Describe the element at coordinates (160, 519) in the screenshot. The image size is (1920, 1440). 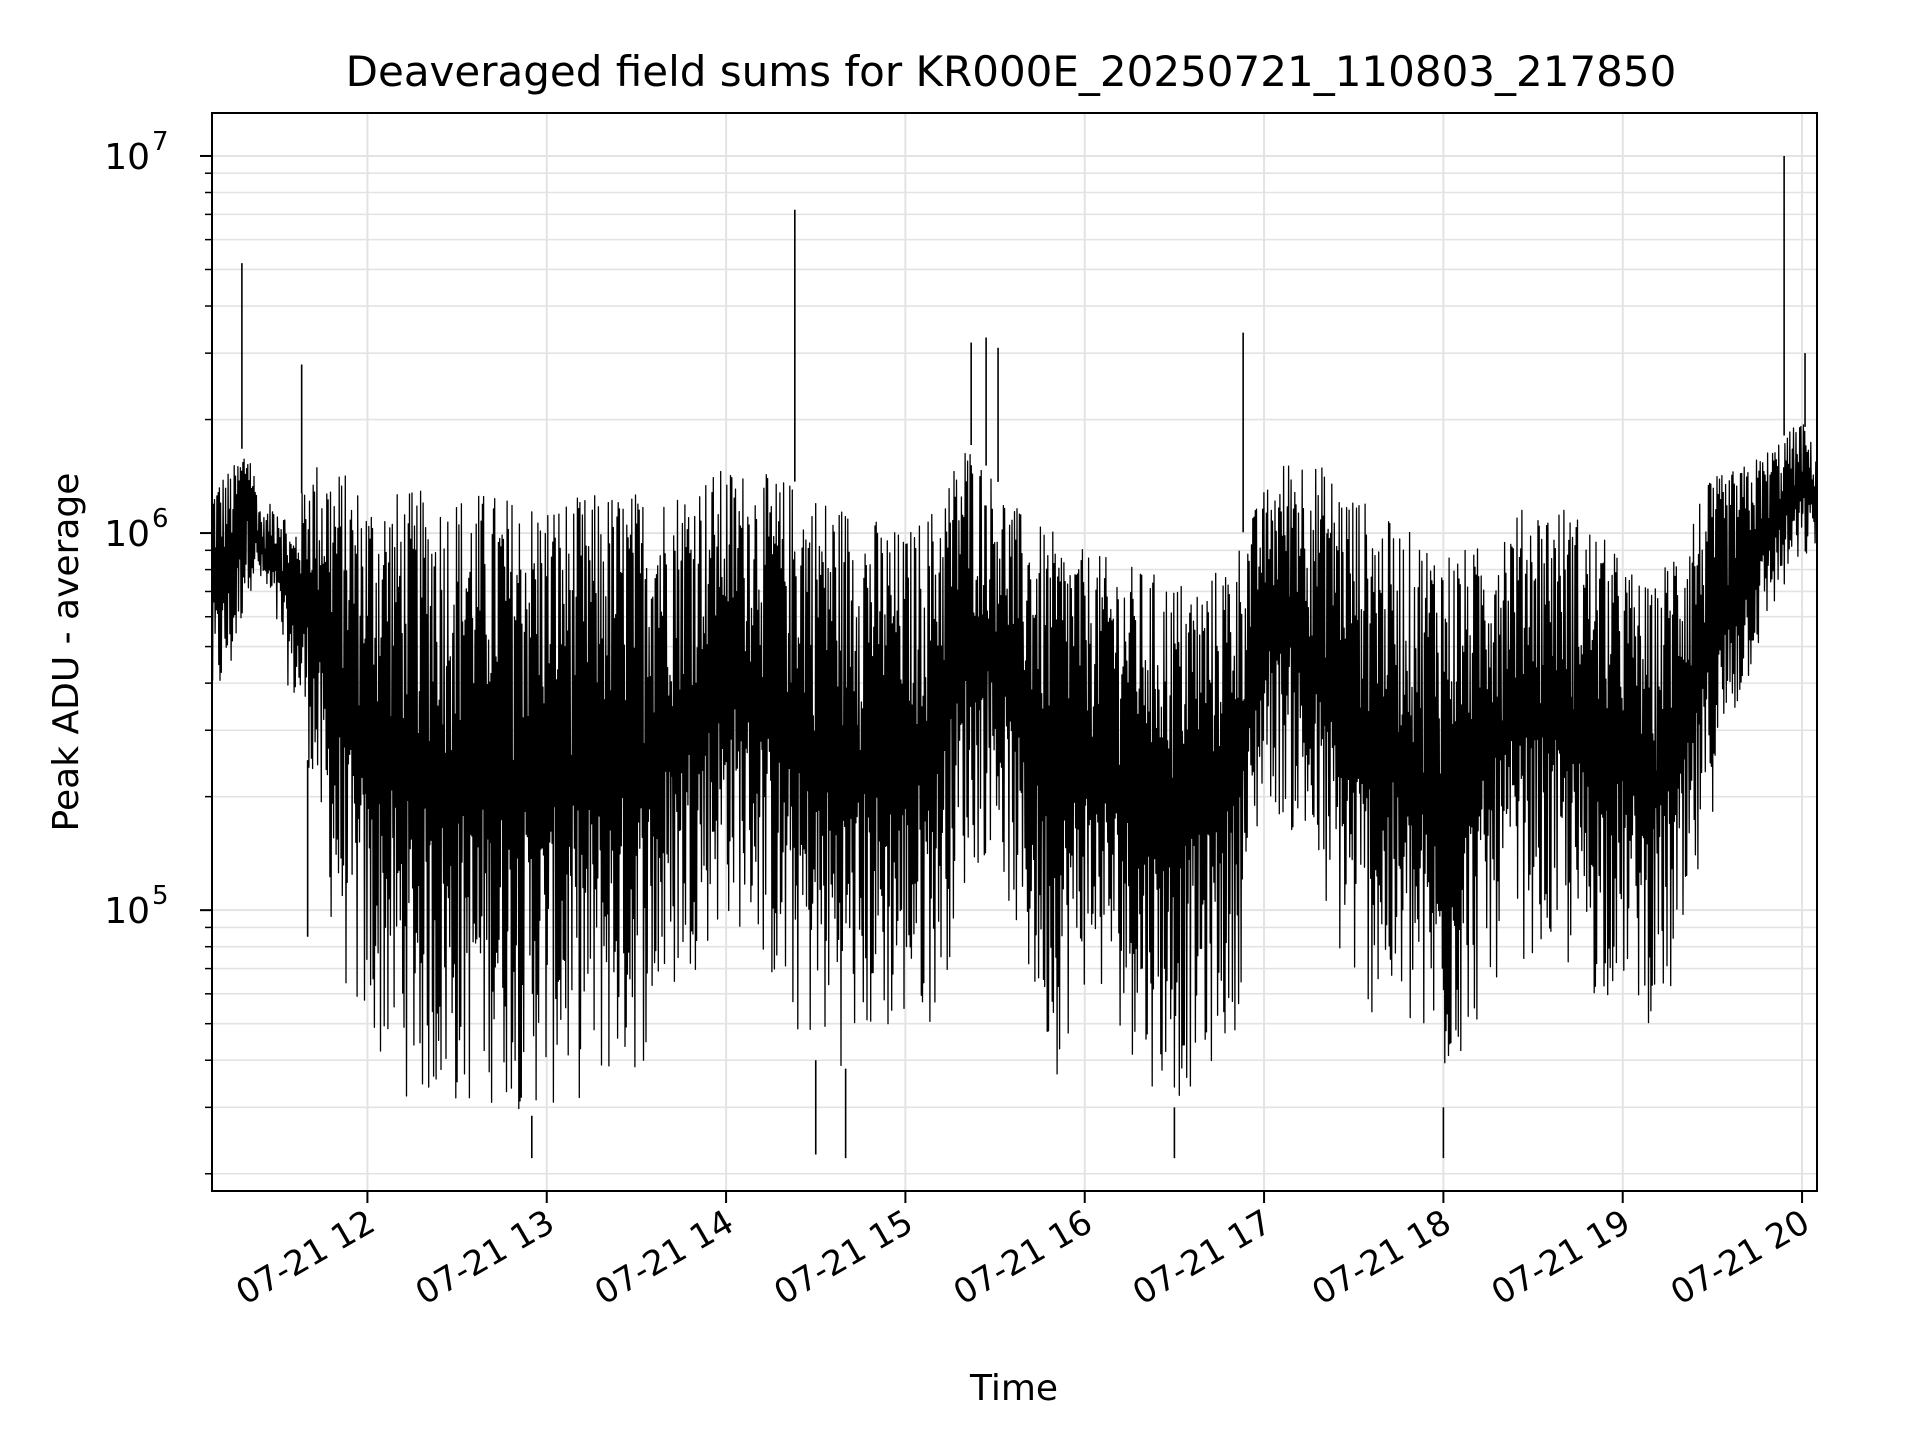
I see `y-tick-exponent: 6` at that location.